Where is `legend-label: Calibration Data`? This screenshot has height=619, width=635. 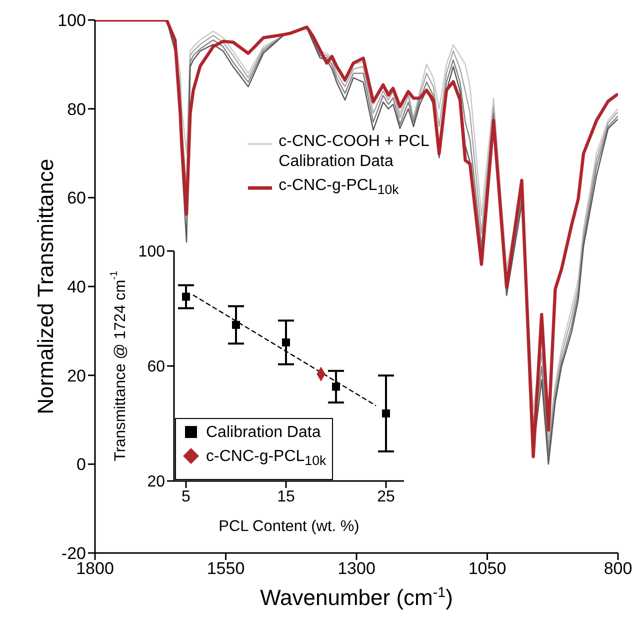
legend-label: Calibration Data is located at coordinates (263, 433).